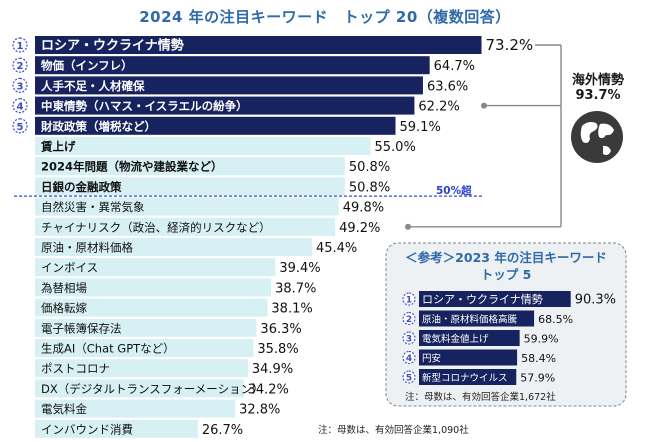  Describe the element at coordinates (108, 349) in the screenshot. I see `bar-category-label: 生成AI（Chat GPTなど）` at that location.